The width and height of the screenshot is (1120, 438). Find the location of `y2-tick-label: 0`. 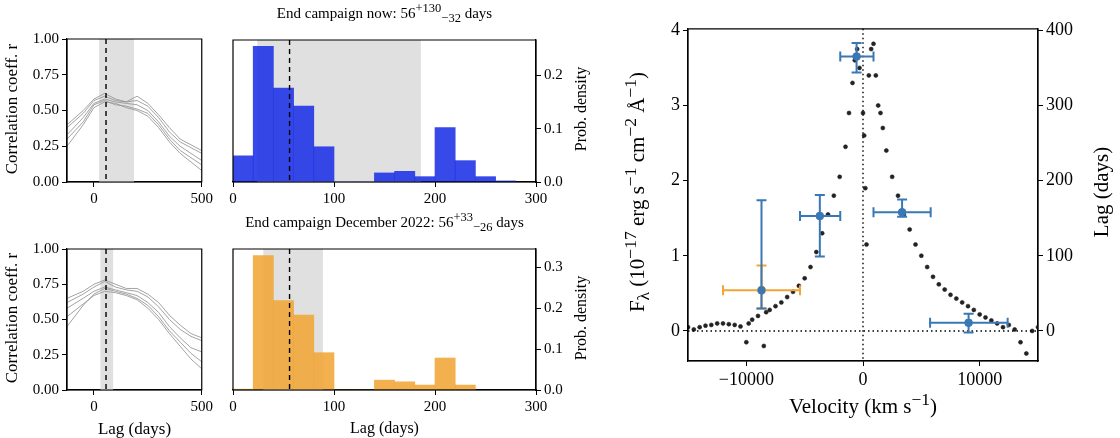

y2-tick-label: 0 is located at coordinates (1050, 329).